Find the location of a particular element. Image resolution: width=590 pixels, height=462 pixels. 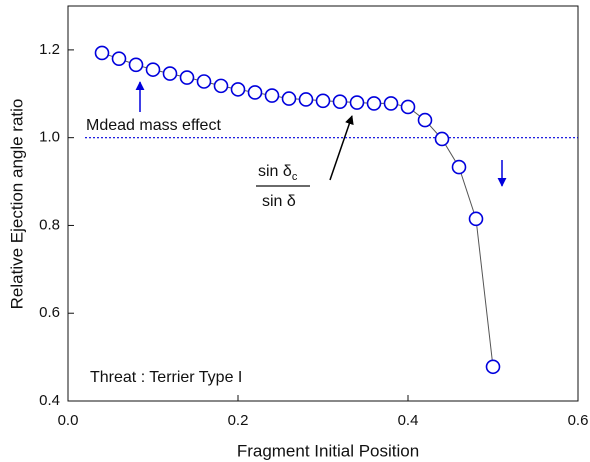

x-tick-label: 0.2 is located at coordinates (238, 420).